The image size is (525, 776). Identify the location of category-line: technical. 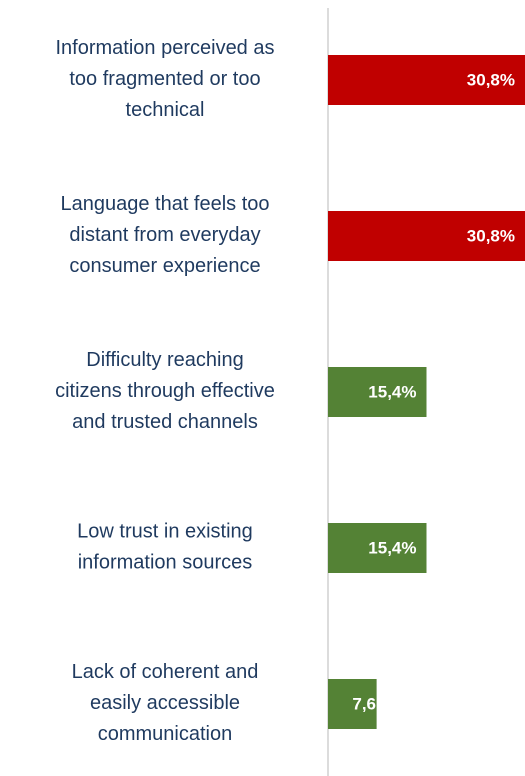
(165, 110).